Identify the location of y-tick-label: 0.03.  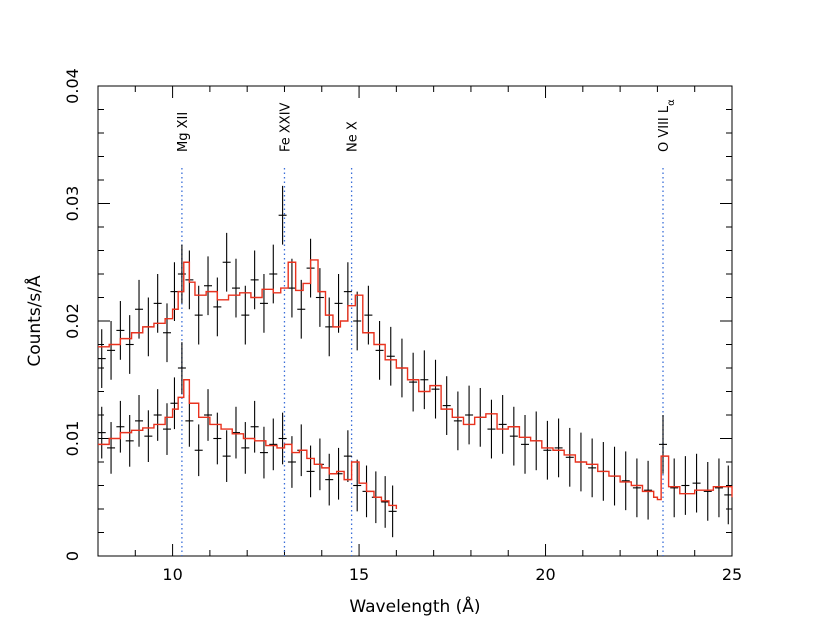
(72, 204).